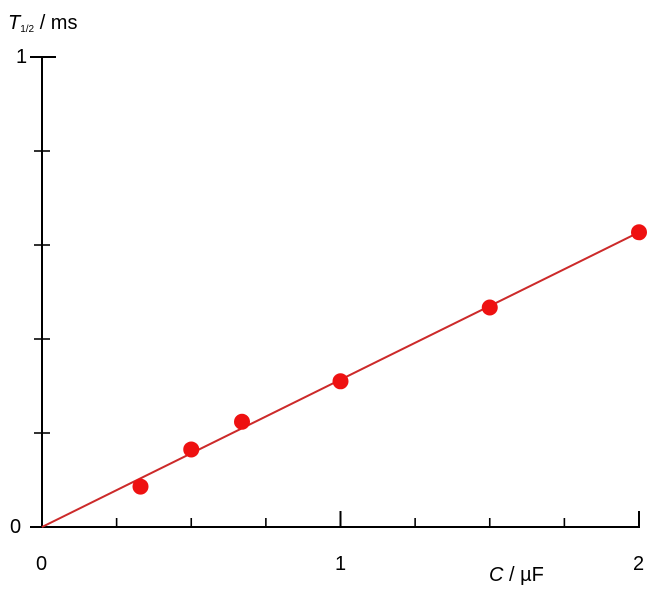 The width and height of the screenshot is (649, 590). What do you see at coordinates (341, 564) in the screenshot?
I see `x-tick-label-1: 1` at bounding box center [341, 564].